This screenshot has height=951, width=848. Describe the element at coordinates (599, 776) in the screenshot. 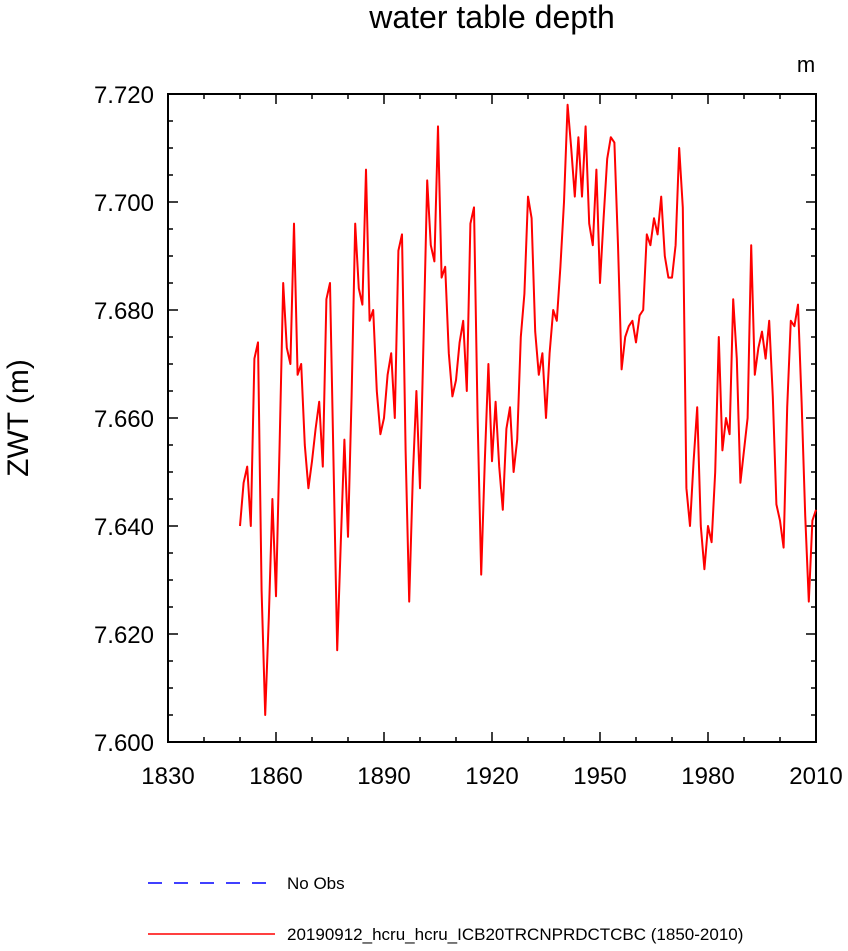

I see `x-tick-label: 1950` at that location.